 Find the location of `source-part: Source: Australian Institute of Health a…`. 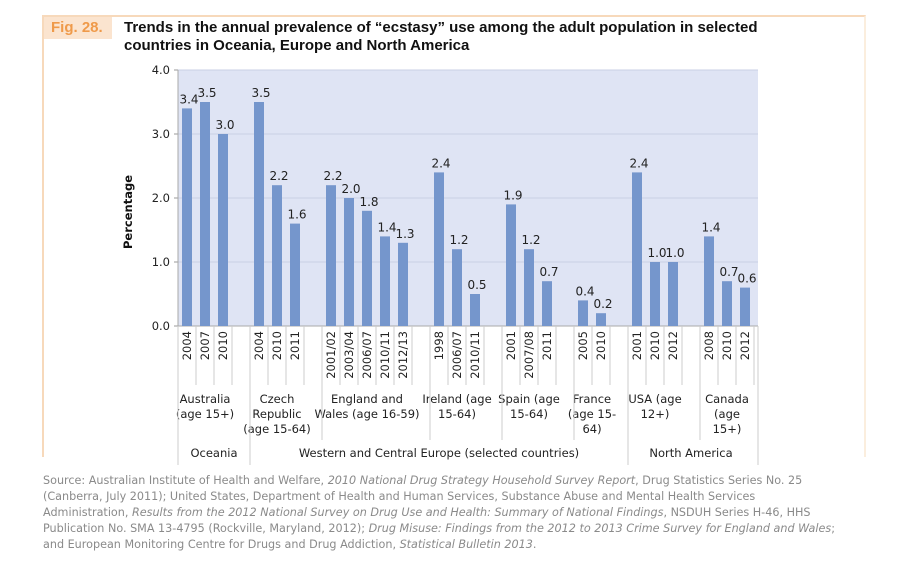

source-part: Source: Australian Institute of Health a… is located at coordinates (185, 480).